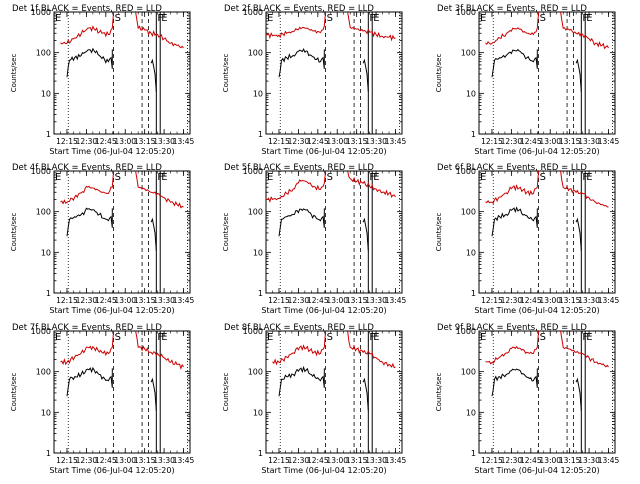  I want to click on chart-title: Det 7f BLACK = Events, RED = LLD, so click(87, 328).